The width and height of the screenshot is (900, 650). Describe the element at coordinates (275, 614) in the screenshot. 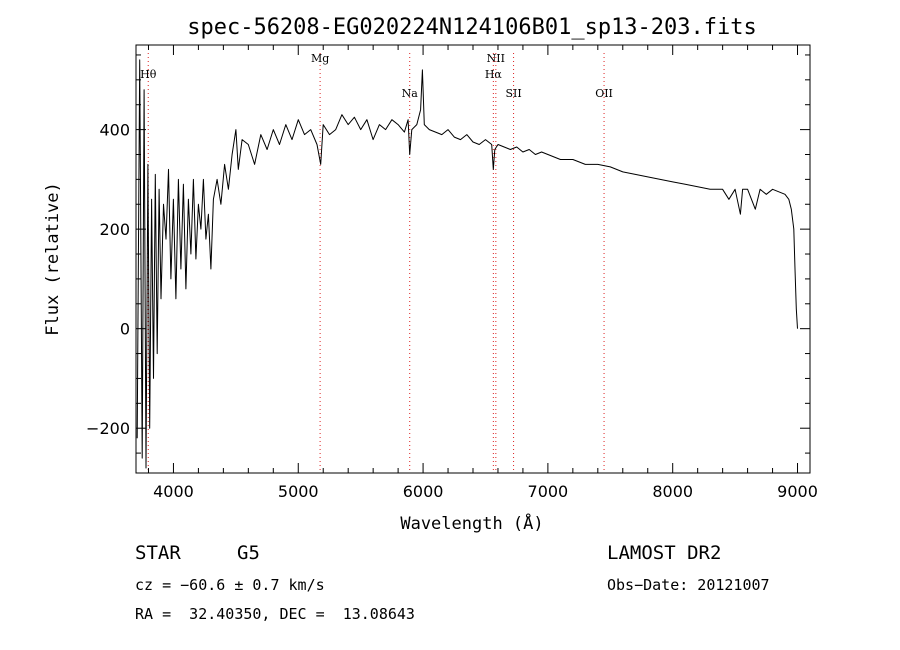

I see `coordinates: RA = 32.40350, DEC = 13.08643` at that location.